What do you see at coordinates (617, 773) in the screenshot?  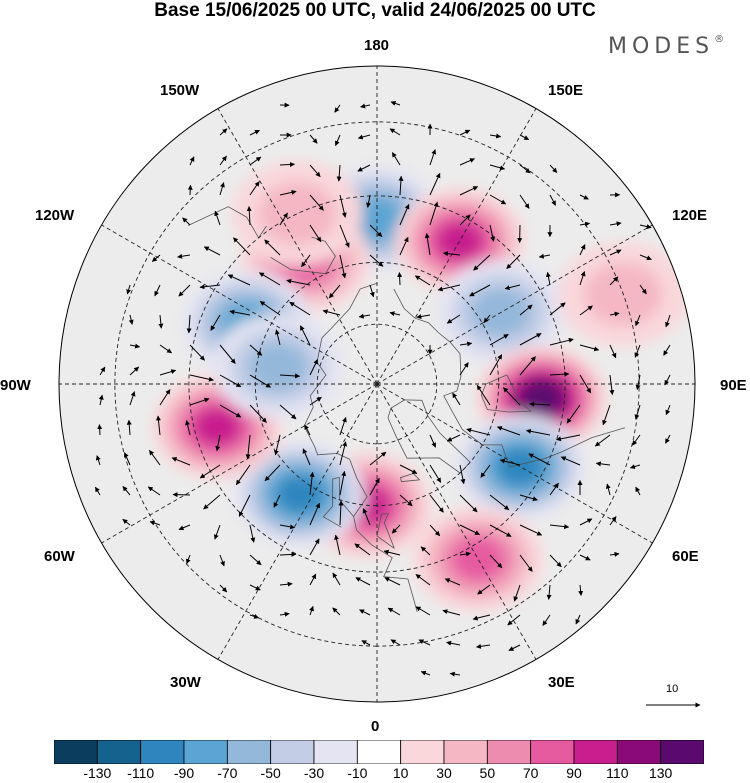 I see `colorbar-tick: 110` at bounding box center [617, 773].